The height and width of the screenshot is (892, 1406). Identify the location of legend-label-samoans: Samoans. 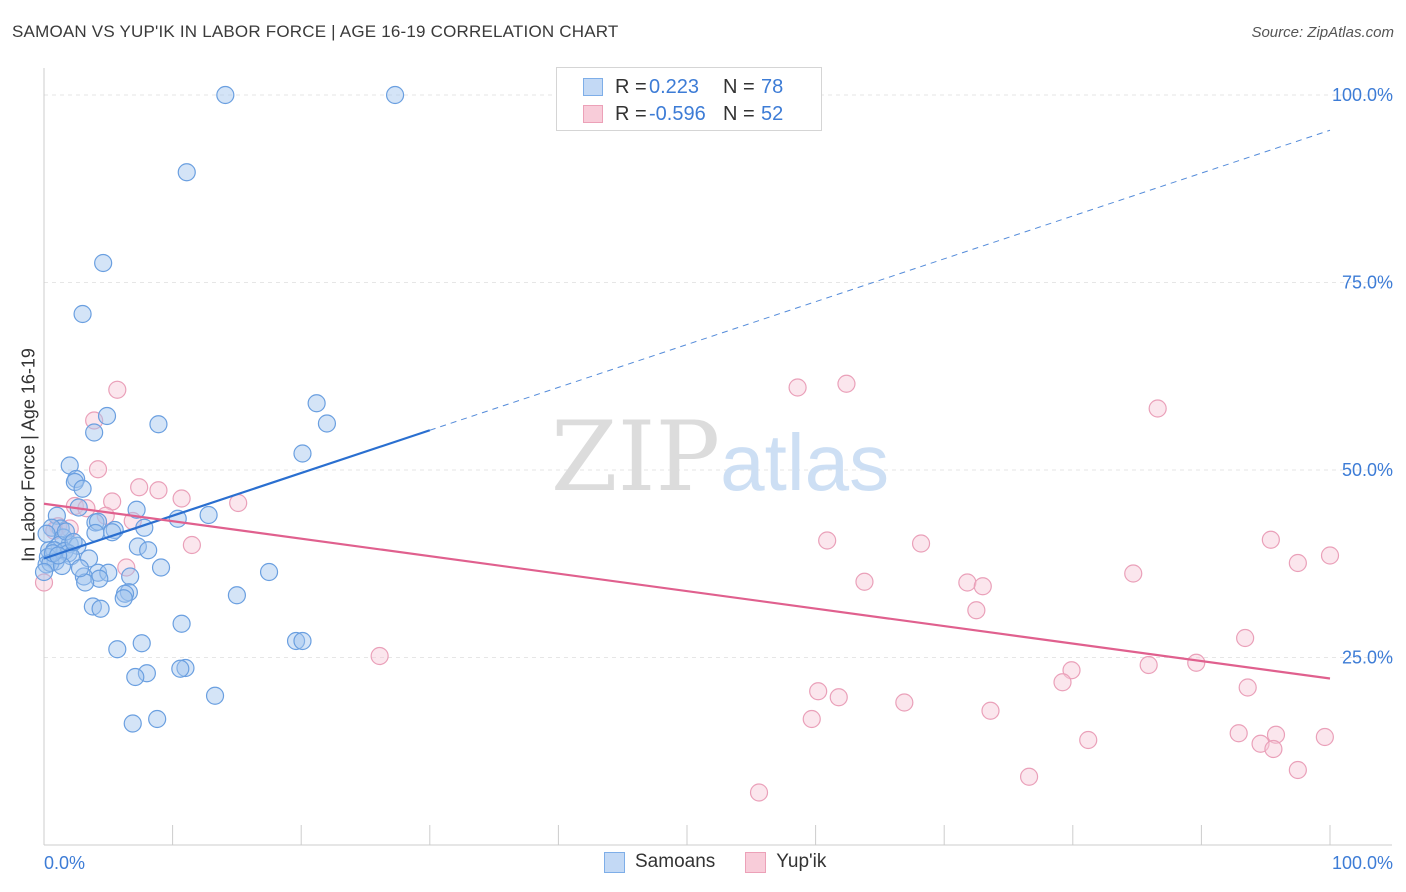
(675, 861).